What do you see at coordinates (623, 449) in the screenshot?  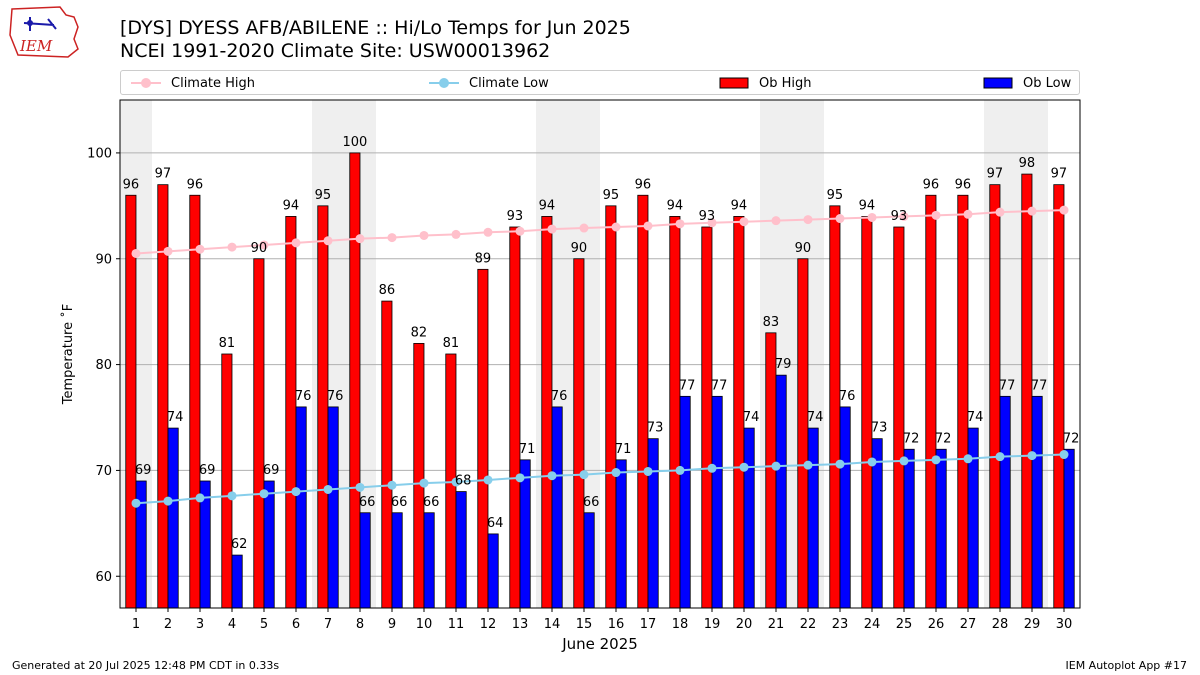 I see `data-label-ob-low-day-16: 71` at bounding box center [623, 449].